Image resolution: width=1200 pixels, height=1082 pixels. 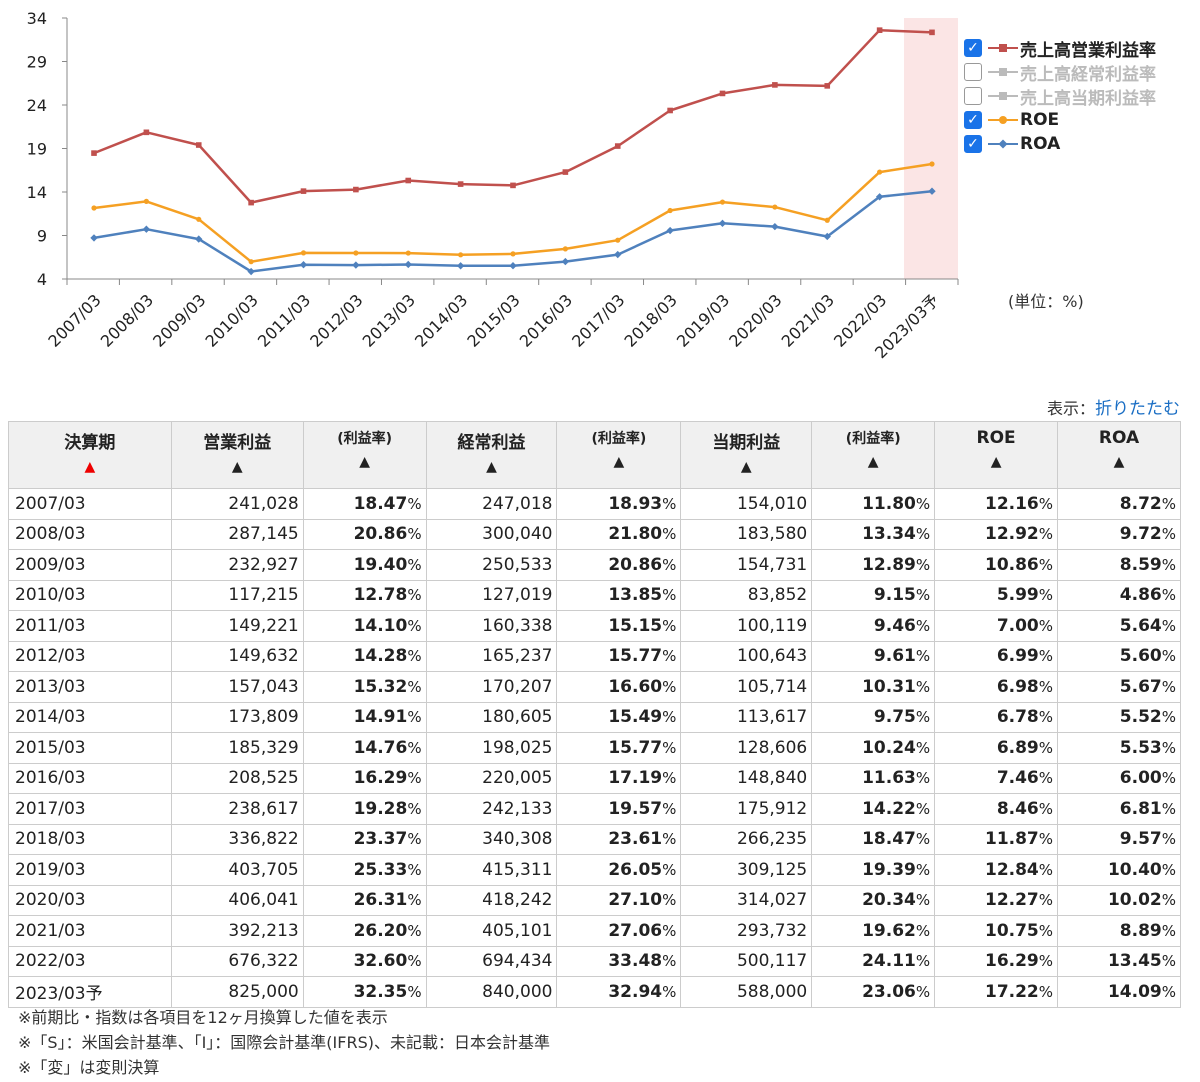 What do you see at coordinates (491, 626) in the screenshot?
I see `cell-amount: 160,338` at bounding box center [491, 626].